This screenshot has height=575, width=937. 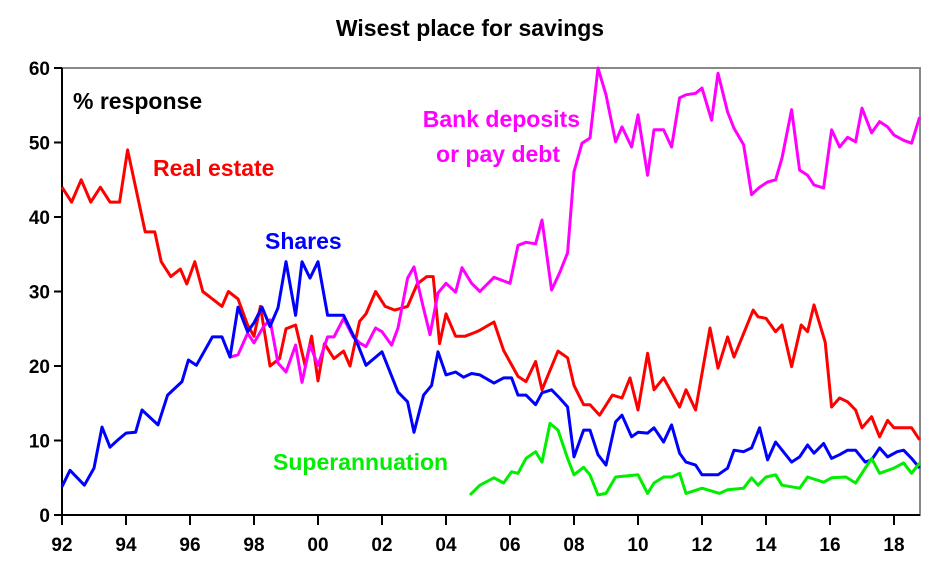 I want to click on y-tick-label: 0, so click(x=44, y=516).